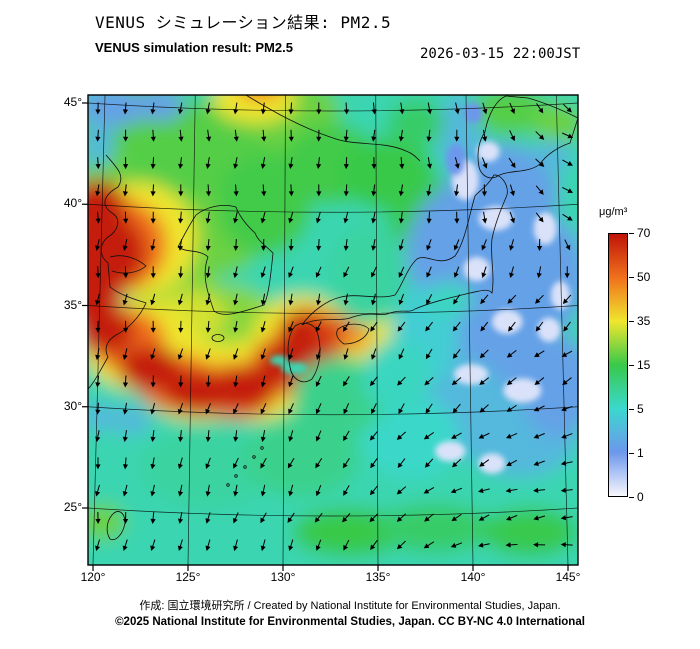  I want to click on grid-meridian, so click(562, 330).